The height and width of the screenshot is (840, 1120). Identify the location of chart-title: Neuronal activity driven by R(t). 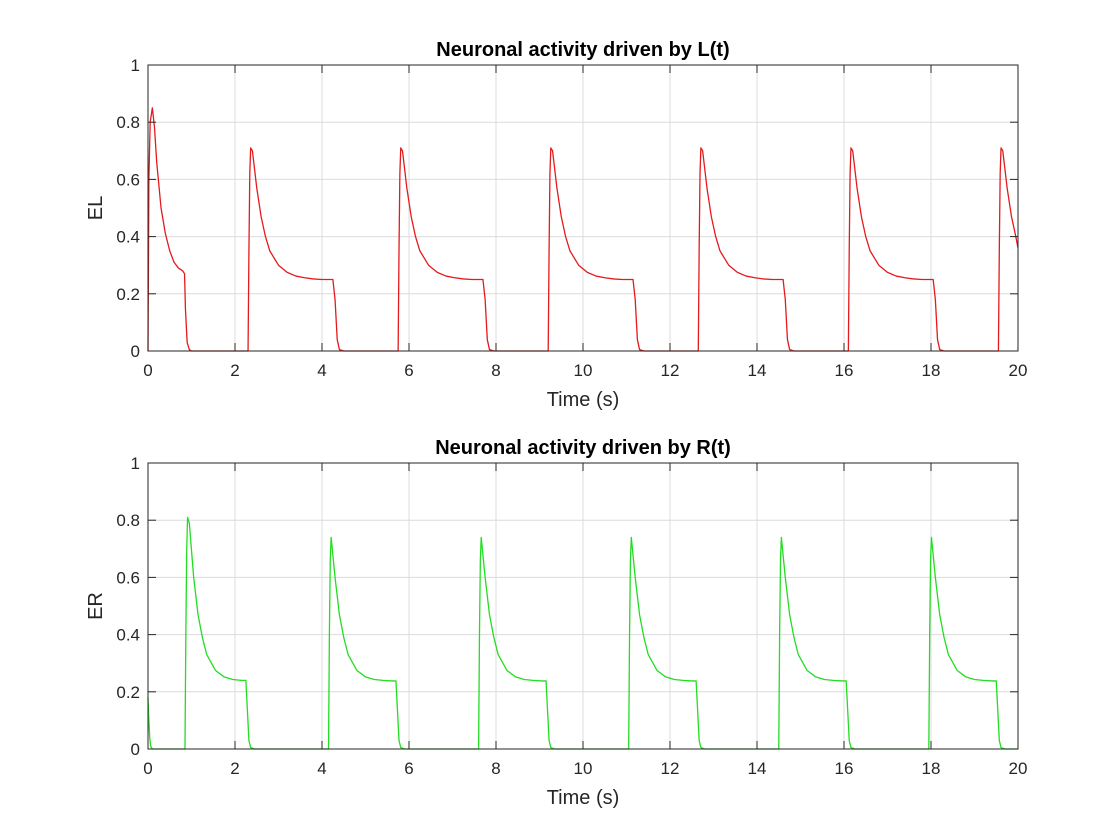
(583, 448).